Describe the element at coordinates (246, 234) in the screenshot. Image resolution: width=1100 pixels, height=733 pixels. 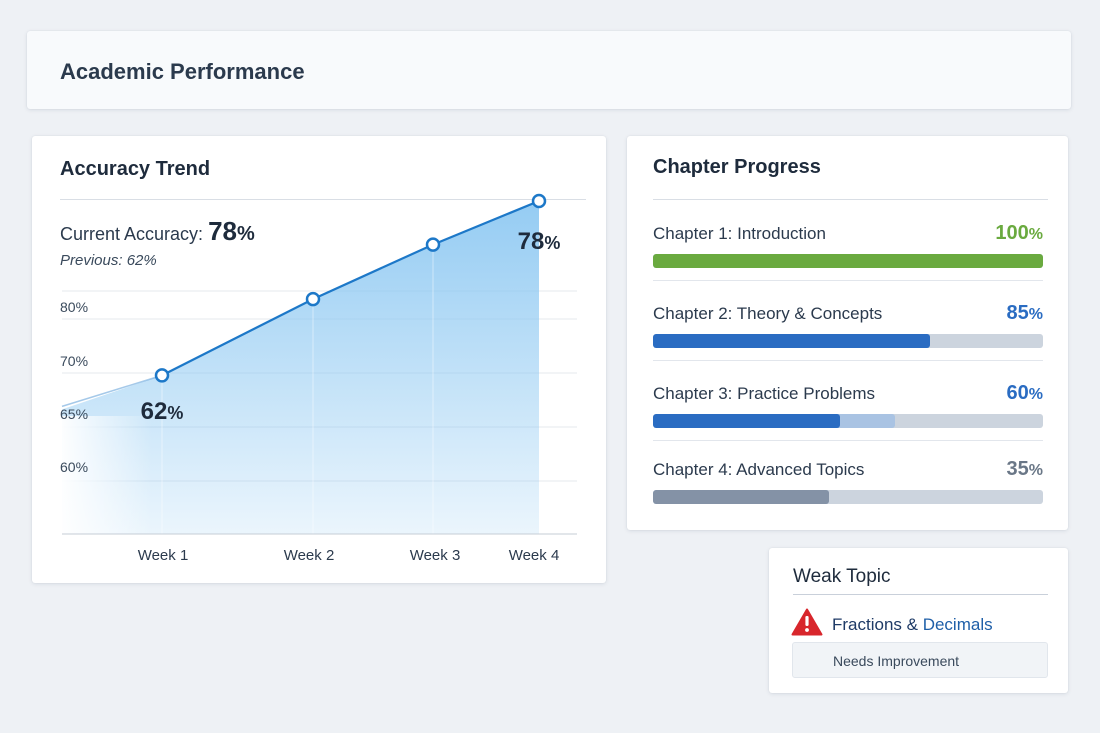
I see `current-accuracy-unit: %` at that location.